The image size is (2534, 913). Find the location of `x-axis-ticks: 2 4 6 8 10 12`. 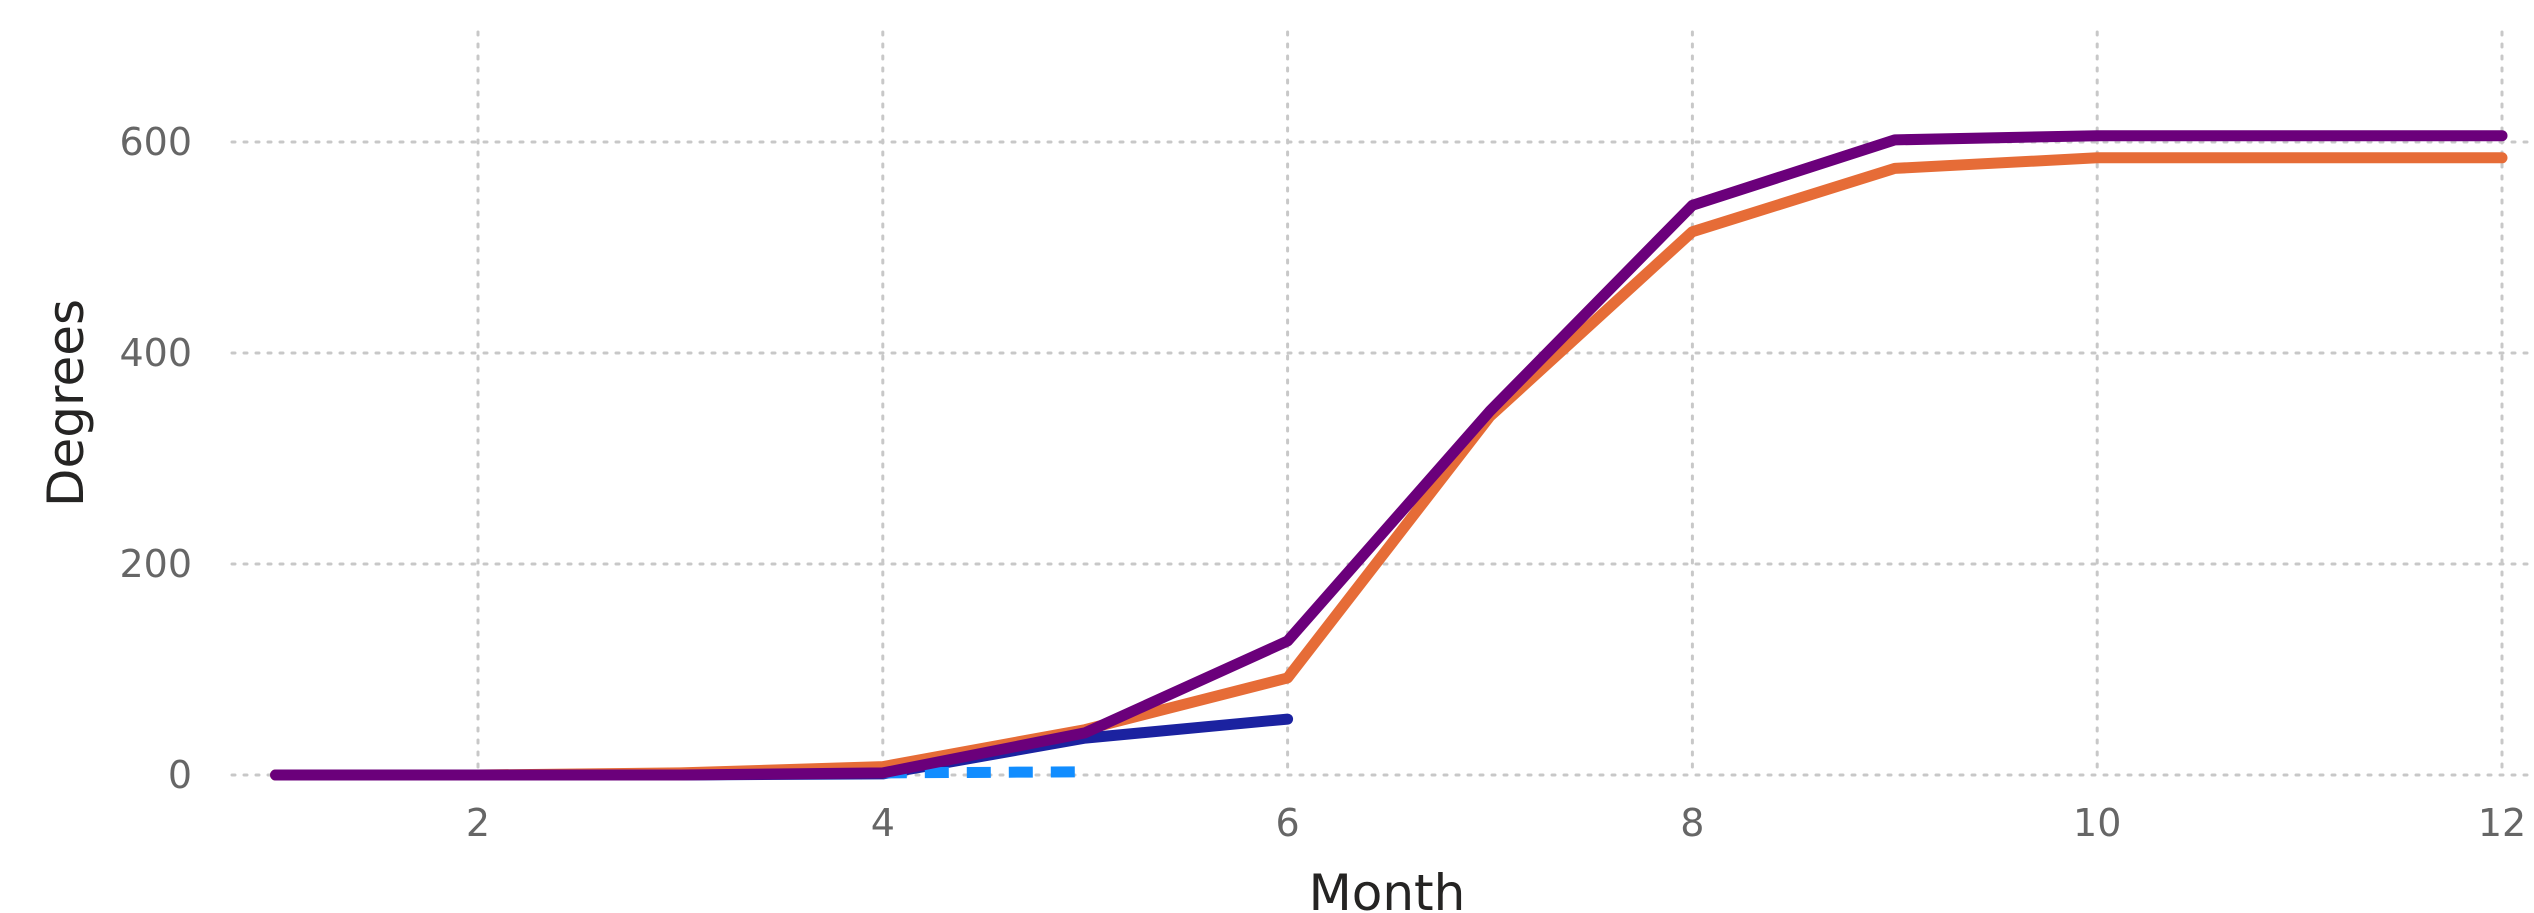

x-axis-ticks: 2 4 6 8 10 12 is located at coordinates (1496, 823).